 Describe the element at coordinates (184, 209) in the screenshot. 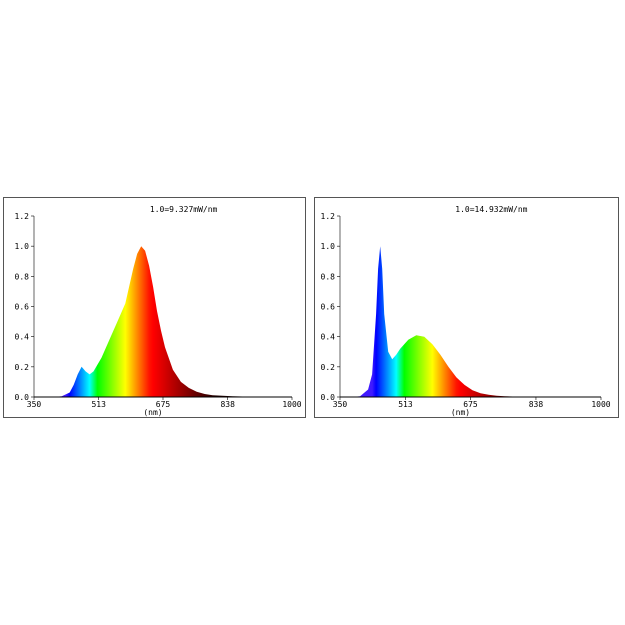

I see `scale-annotation: 1.0=9.327mW/nm` at that location.